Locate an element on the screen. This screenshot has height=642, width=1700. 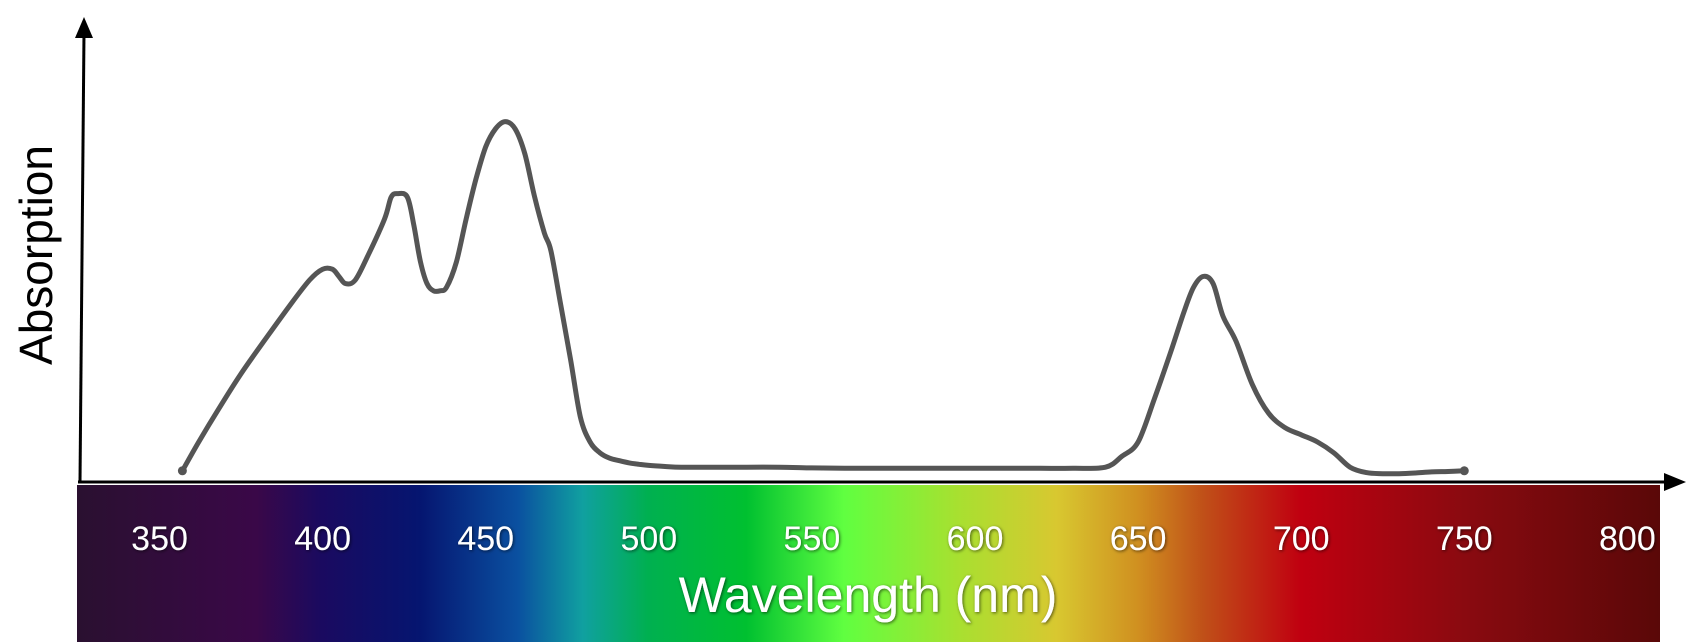
x-tick-labels: 350 400 450 500 550 600 650 700 750 800 is located at coordinates (893, 539).